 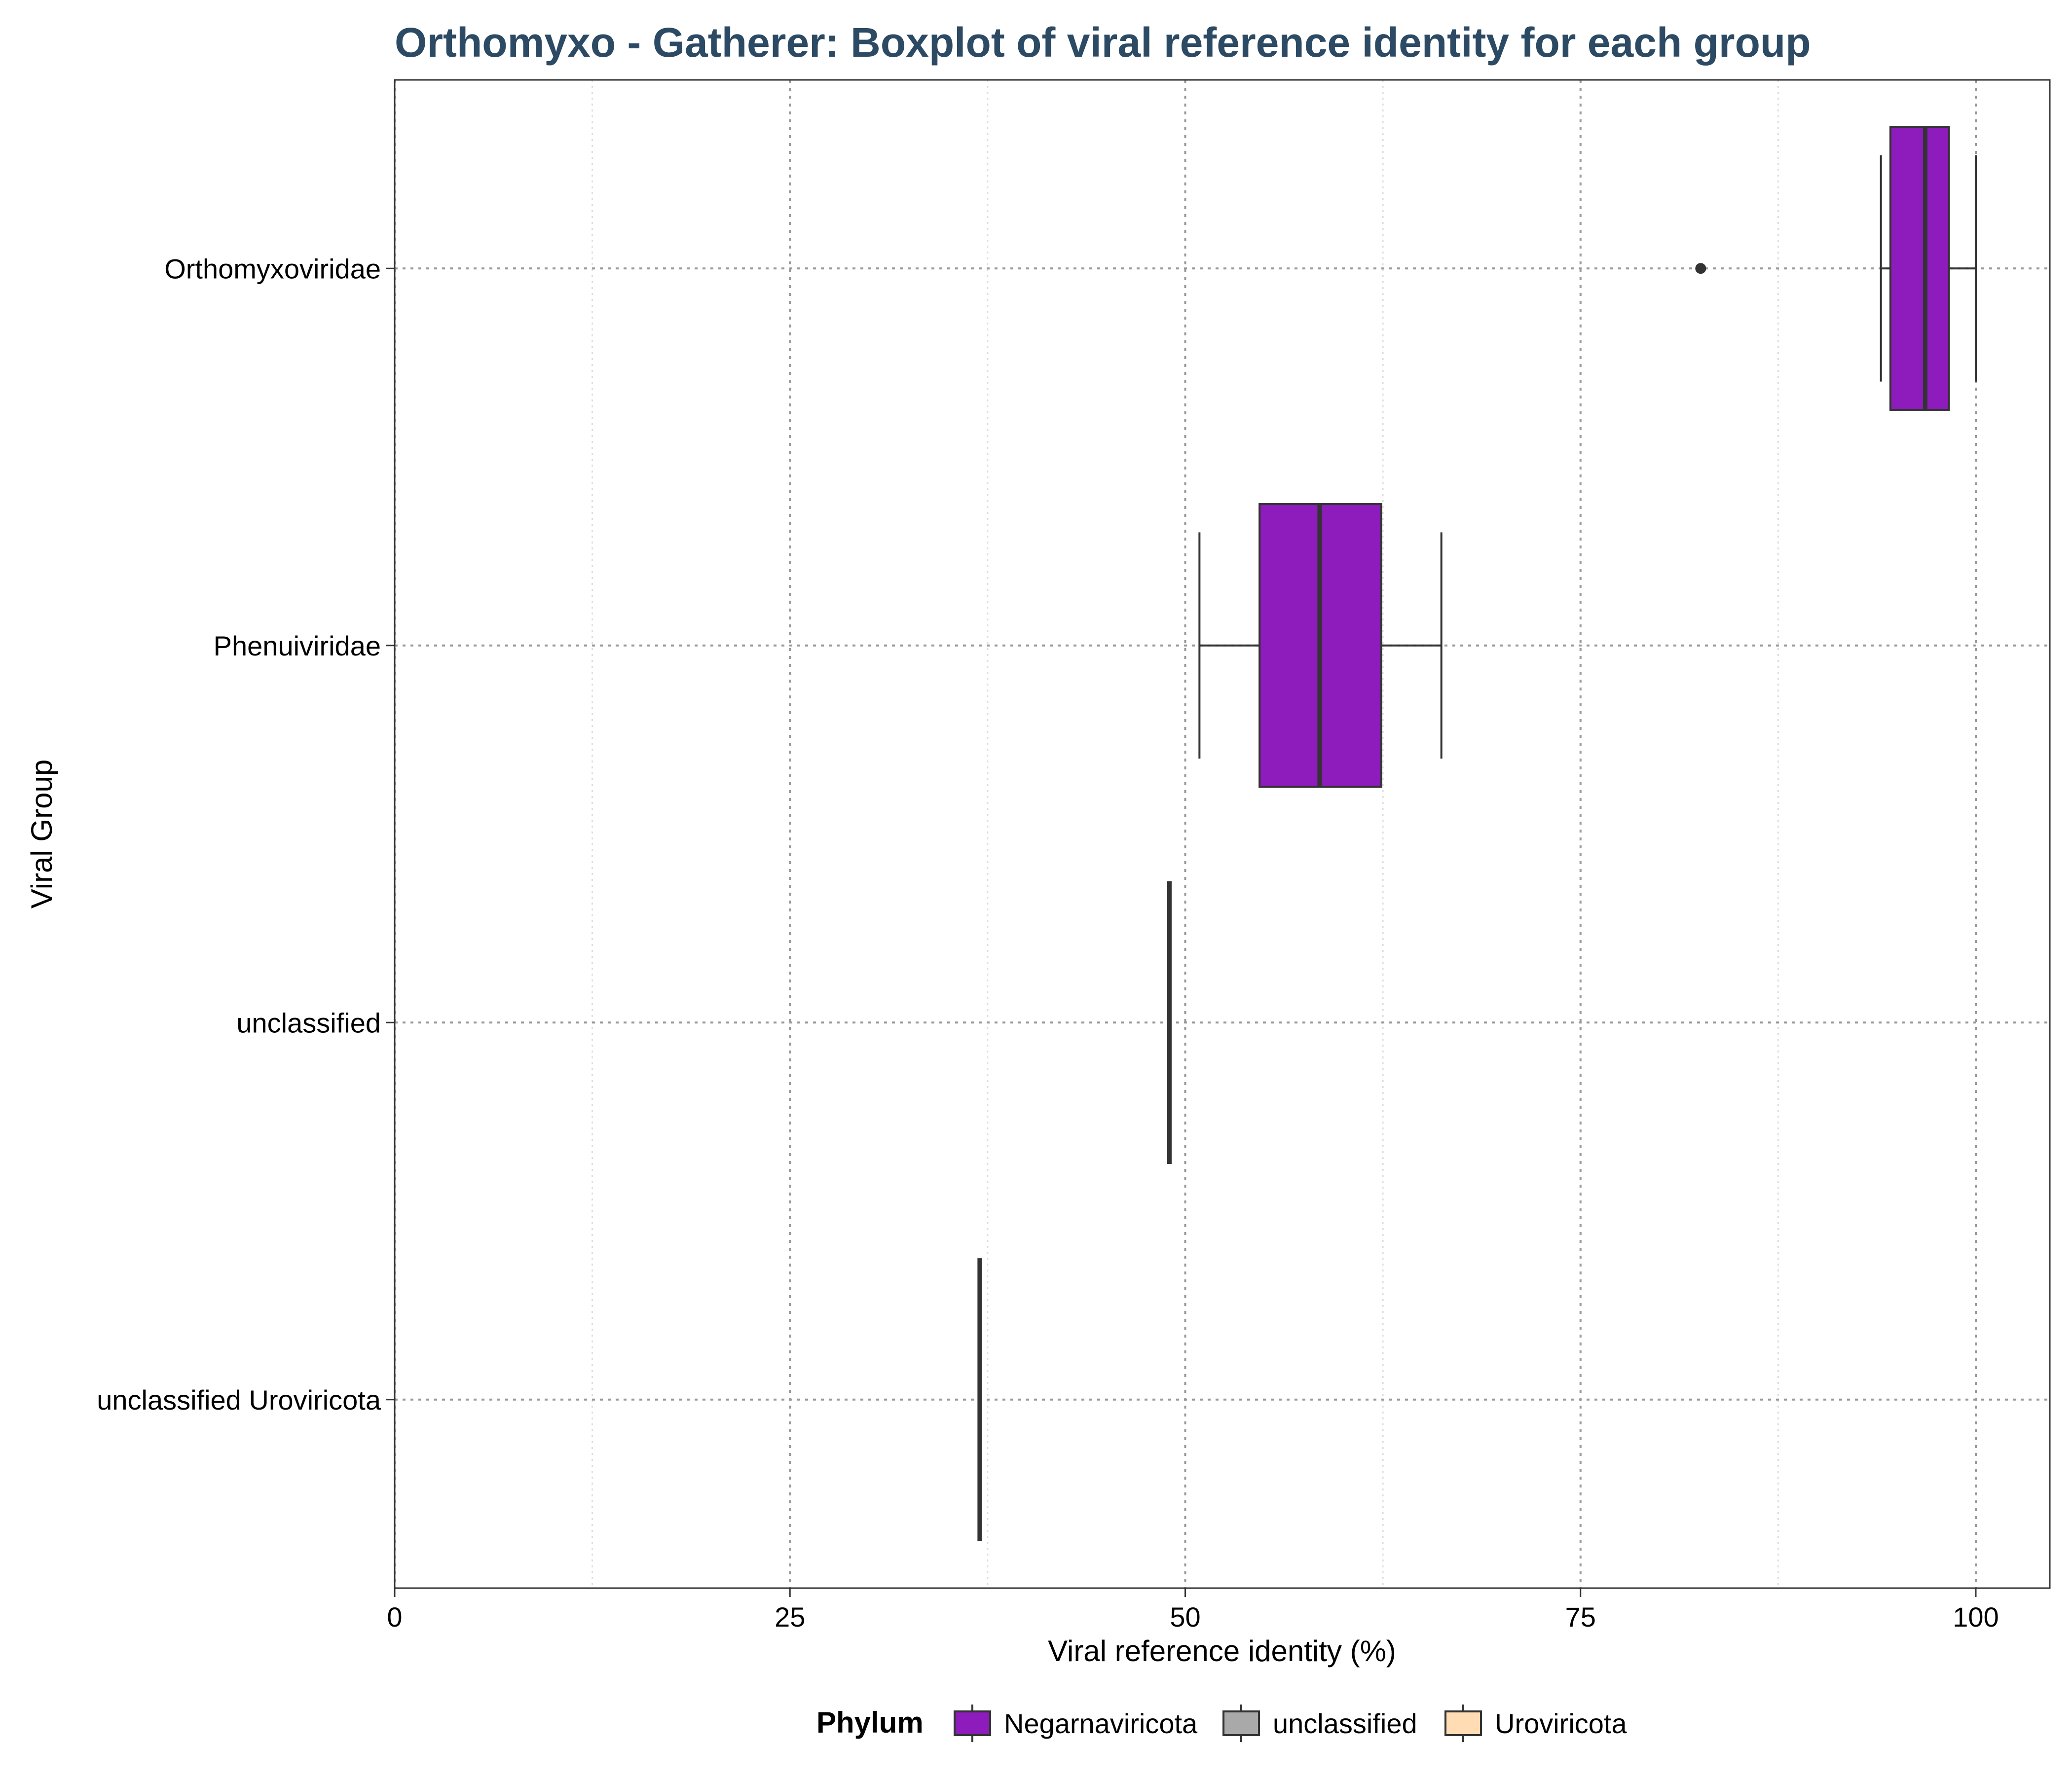 I want to click on x-tick-label: 100, so click(x=1976, y=1617).